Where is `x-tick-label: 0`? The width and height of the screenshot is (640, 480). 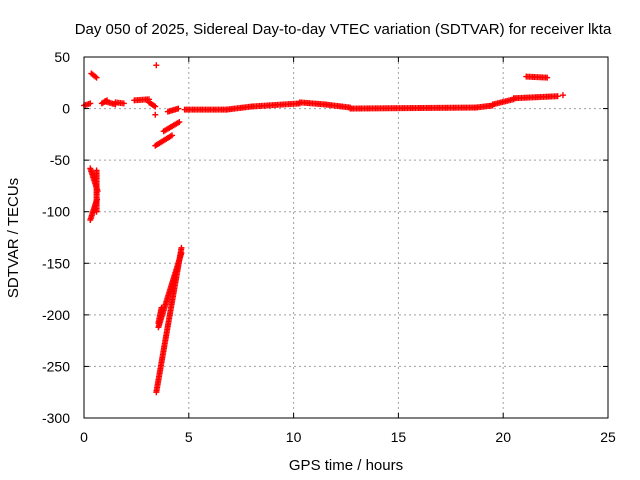 x-tick-label: 0 is located at coordinates (84, 437).